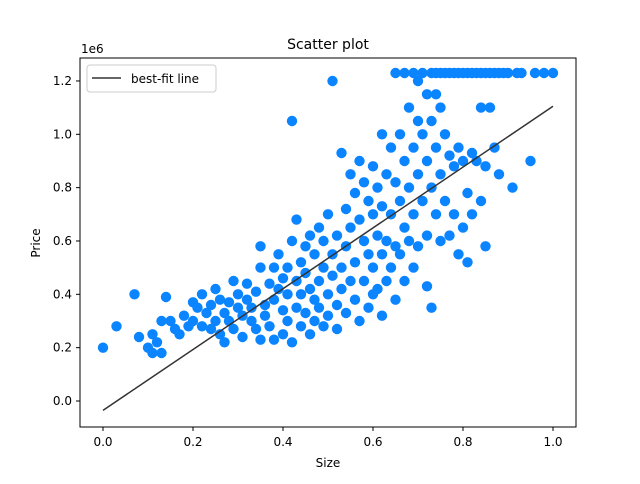 This screenshot has width=640, height=484. I want to click on legend-box, so click(151, 78).